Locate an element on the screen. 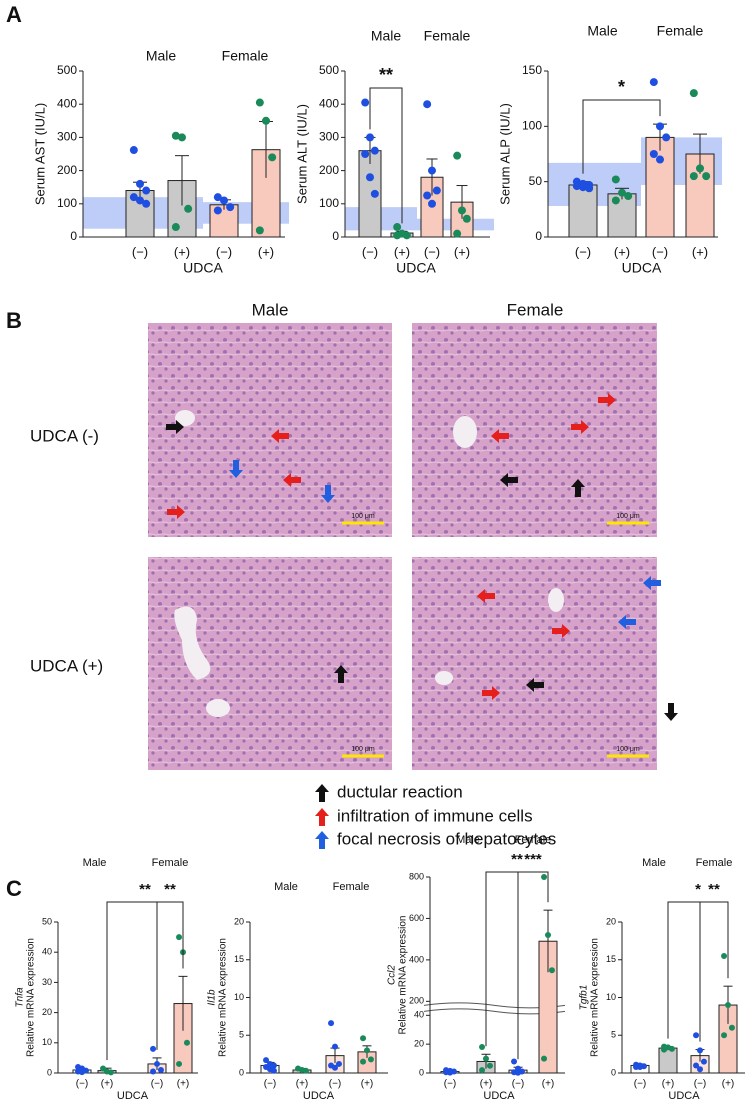 This screenshot has height=1106, width=750. column-label: Male is located at coordinates (270, 309).